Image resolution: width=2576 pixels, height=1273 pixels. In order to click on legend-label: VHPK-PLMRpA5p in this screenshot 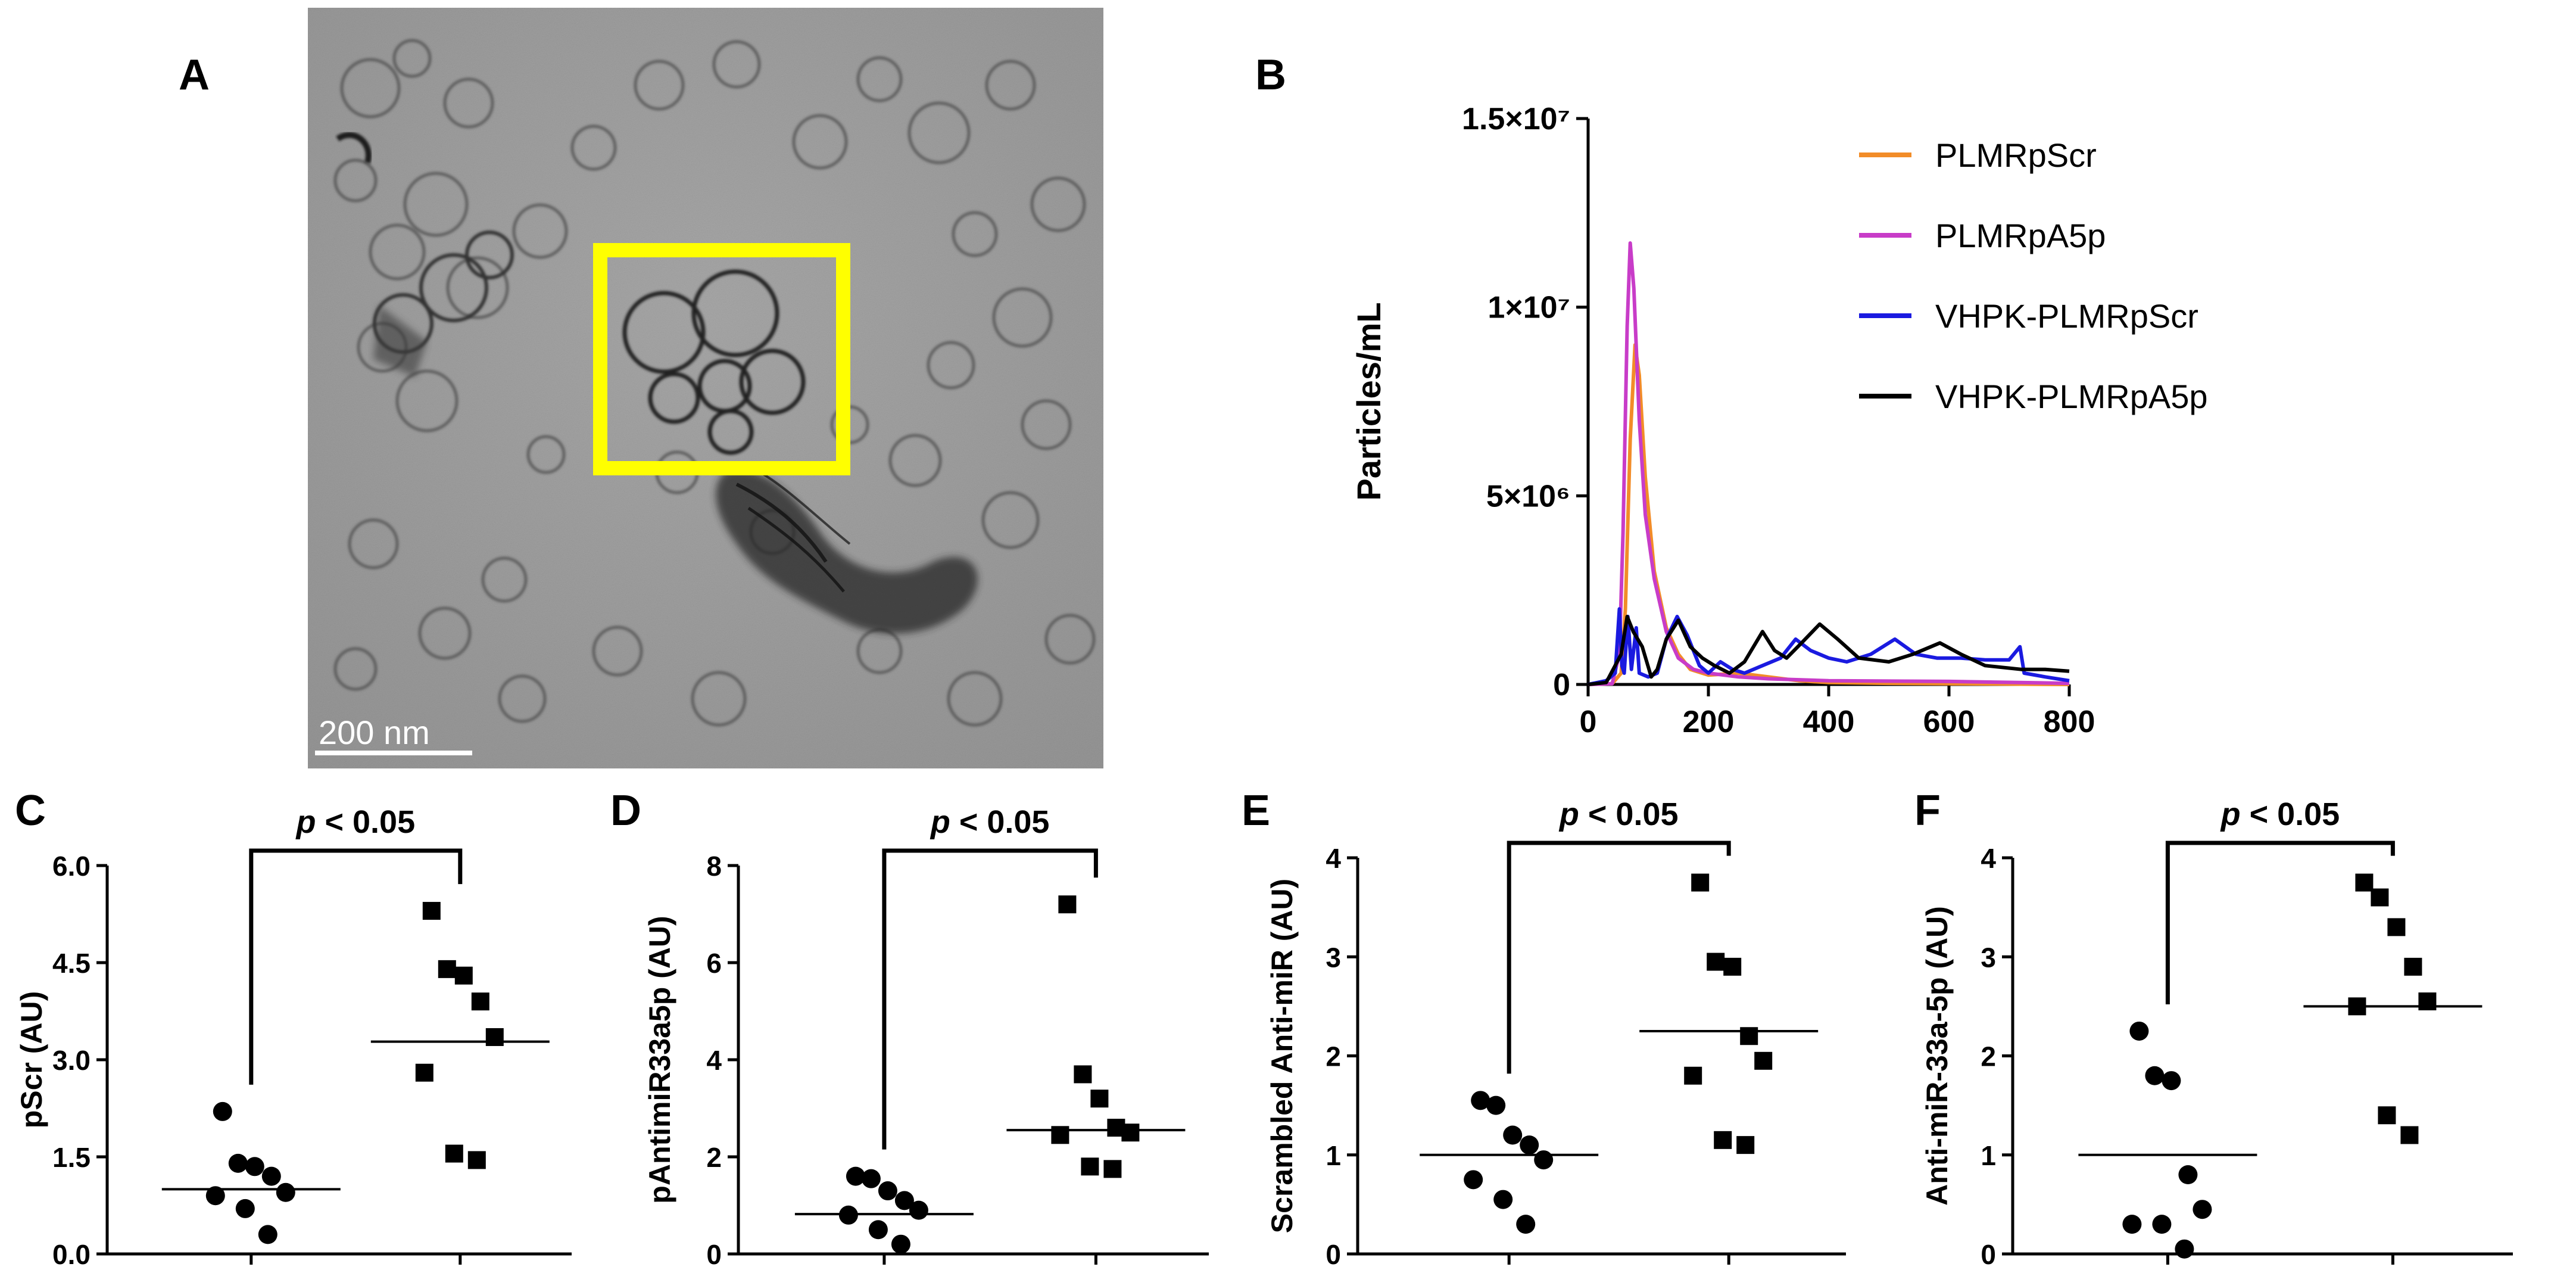, I will do `click(2071, 396)`.